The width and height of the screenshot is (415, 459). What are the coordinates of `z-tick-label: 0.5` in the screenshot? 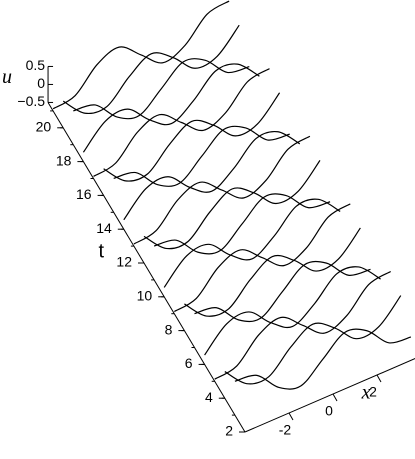 It's located at (36, 65).